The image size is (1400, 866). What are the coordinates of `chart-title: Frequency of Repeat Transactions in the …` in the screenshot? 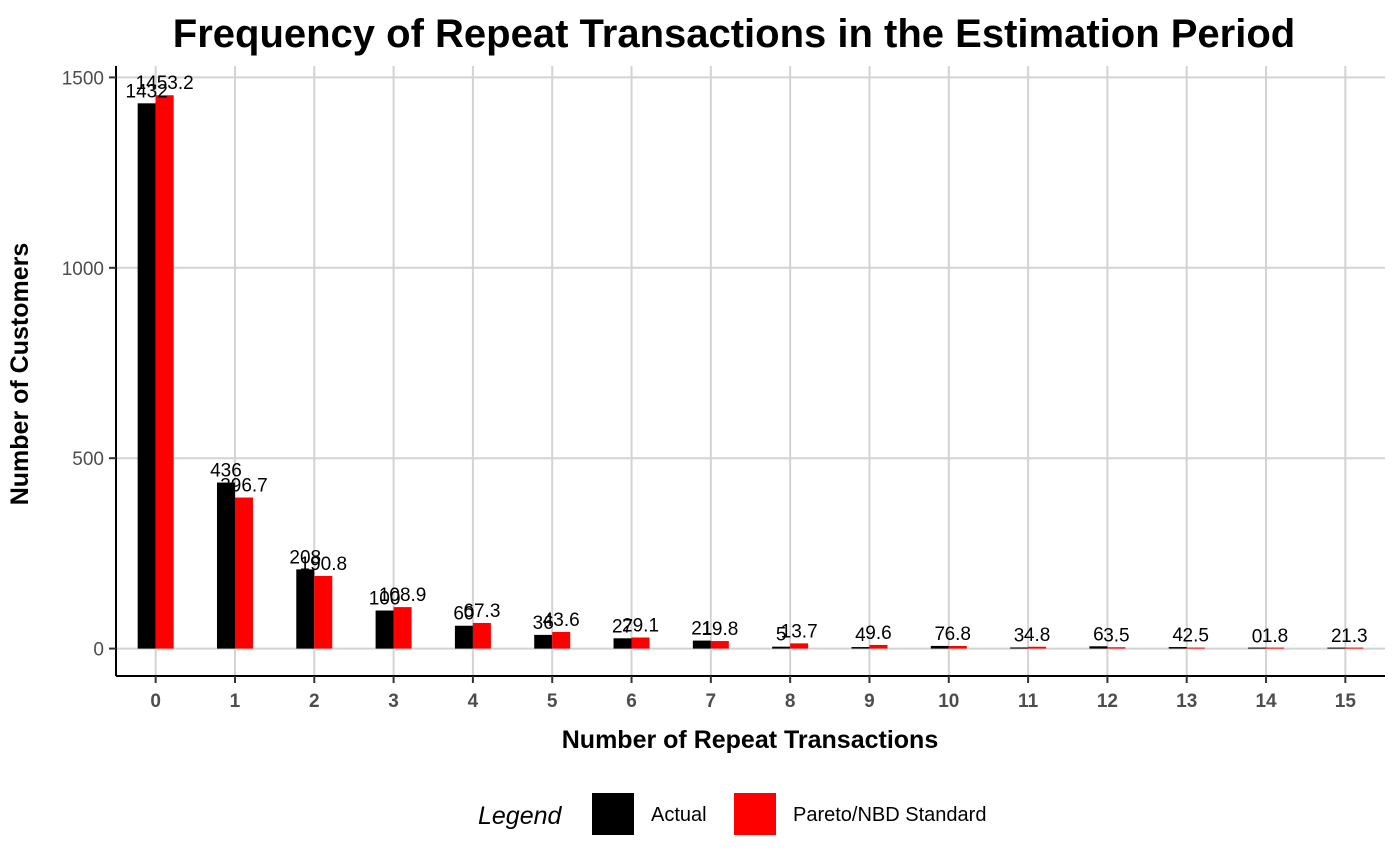 It's located at (734, 34).